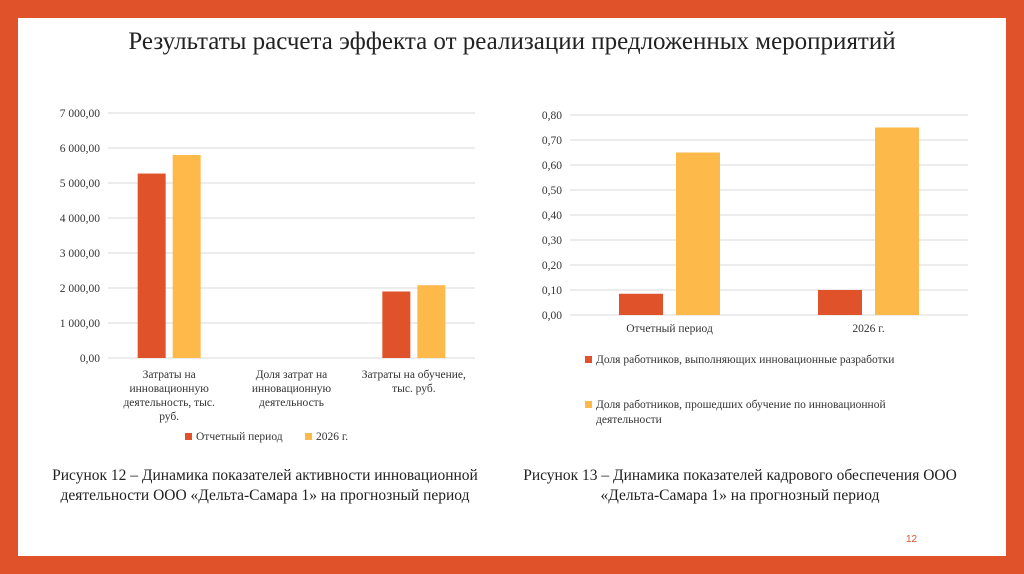 The height and width of the screenshot is (574, 1024). I want to click on y-tick-label: 0,50, so click(552, 191).